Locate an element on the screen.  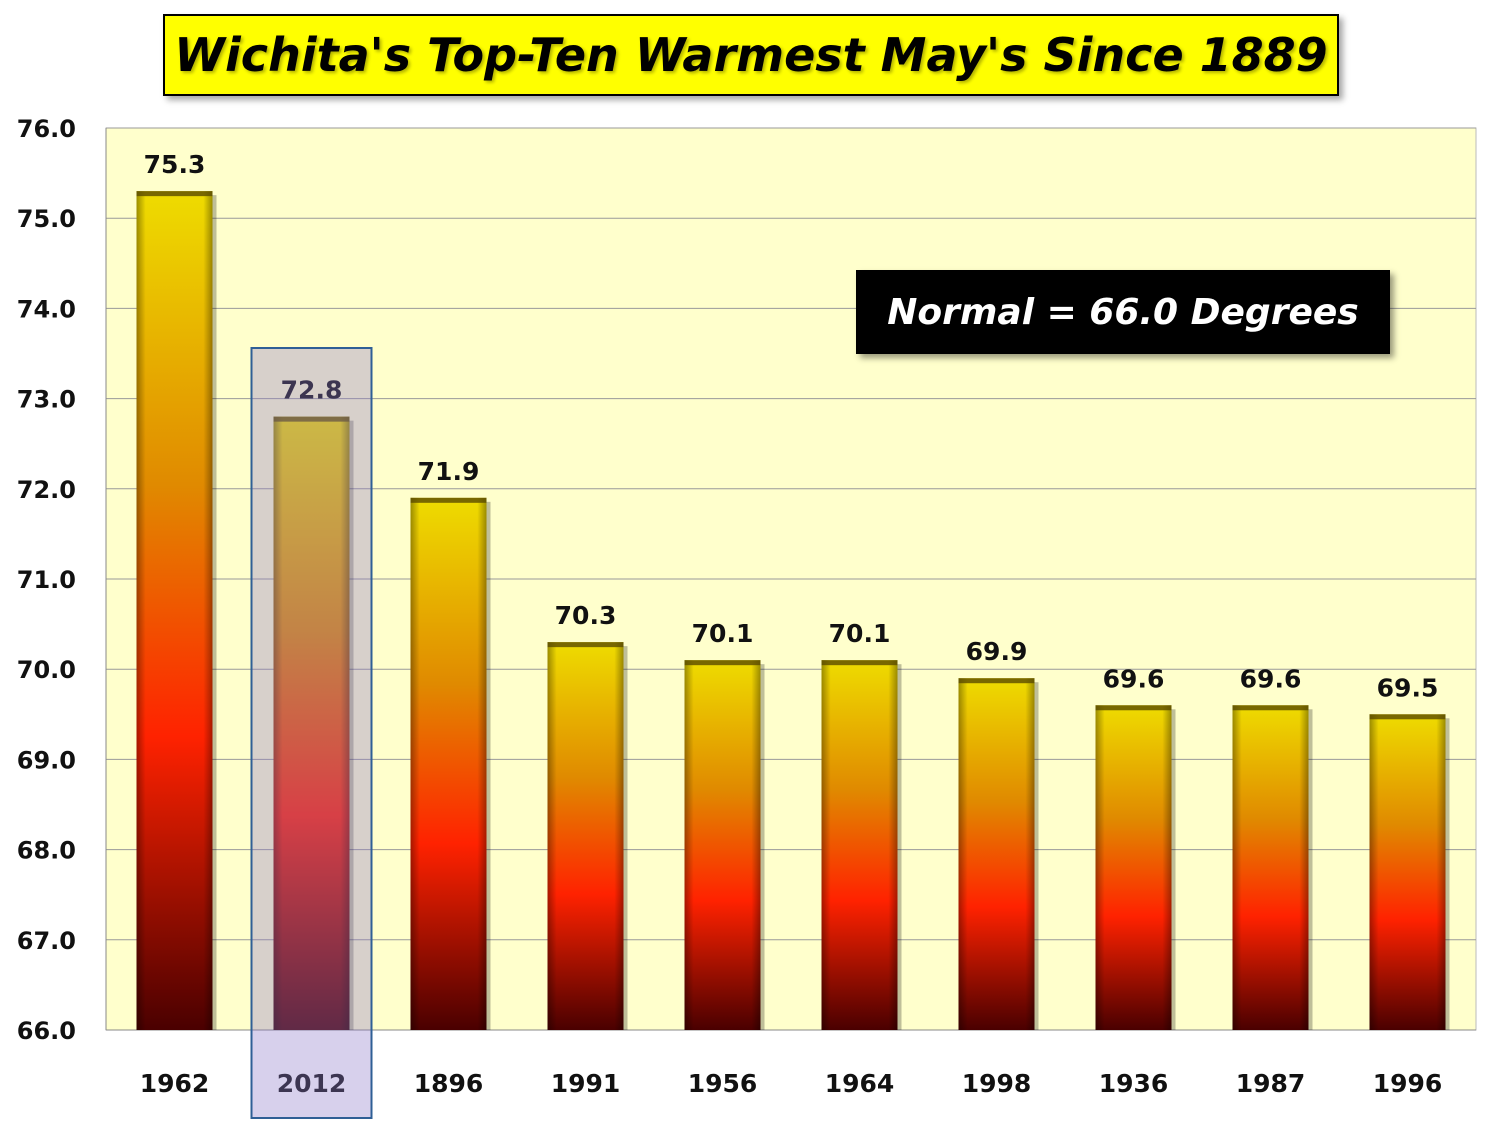
x-category-label: 1956 is located at coordinates (723, 1083).